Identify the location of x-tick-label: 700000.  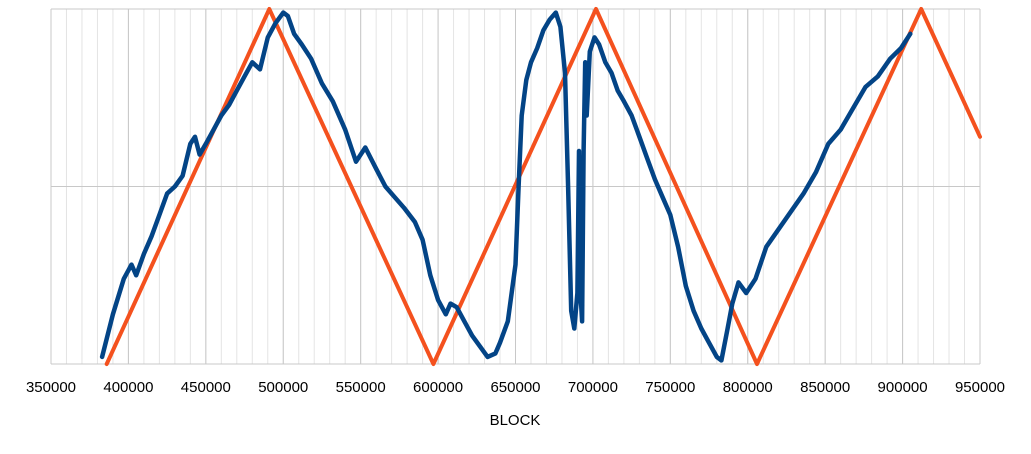
(593, 387).